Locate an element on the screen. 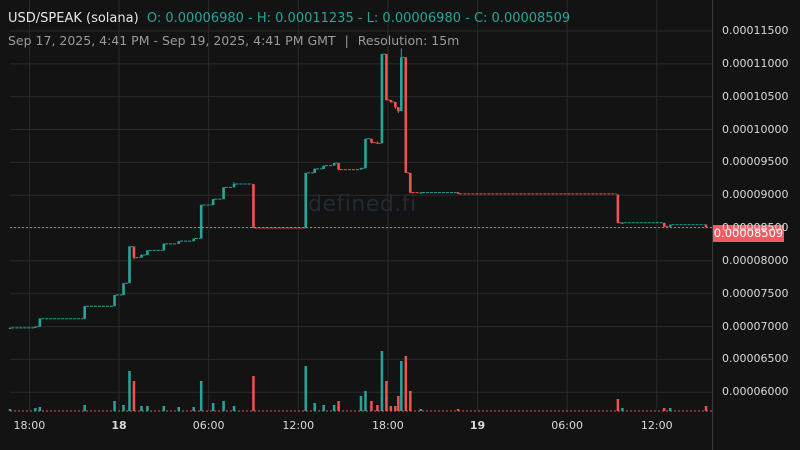  y-tick-label: 0.00008000 is located at coordinates (755, 260).